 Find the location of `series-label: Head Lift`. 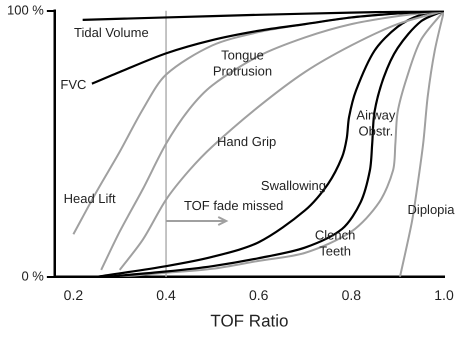

series-label: Head Lift is located at coordinates (90, 198).